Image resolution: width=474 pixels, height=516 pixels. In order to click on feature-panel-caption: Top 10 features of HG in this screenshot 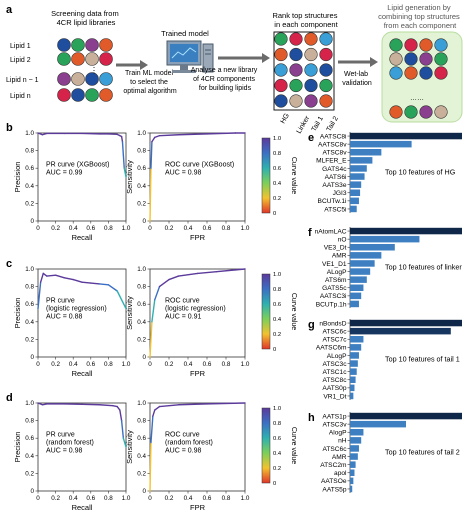, I will do `click(420, 172)`.